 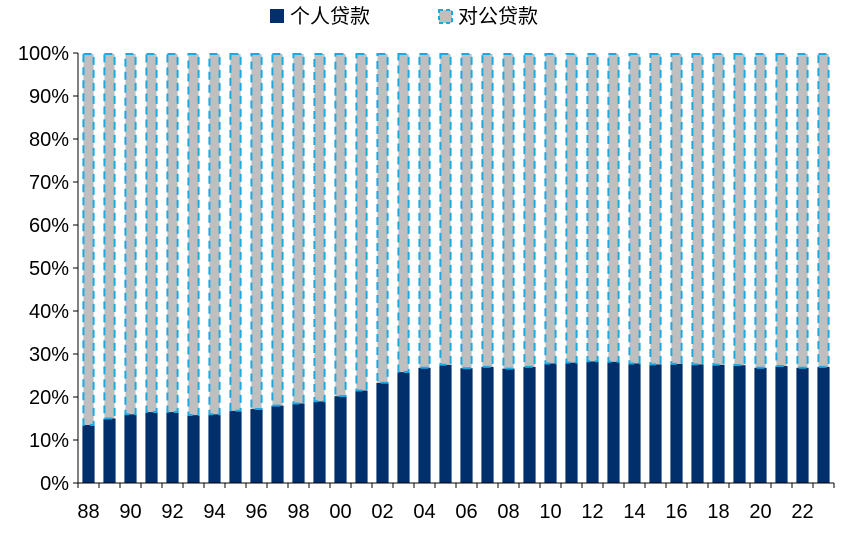 What do you see at coordinates (172, 512) in the screenshot?
I see `x-tick-label: 92` at bounding box center [172, 512].